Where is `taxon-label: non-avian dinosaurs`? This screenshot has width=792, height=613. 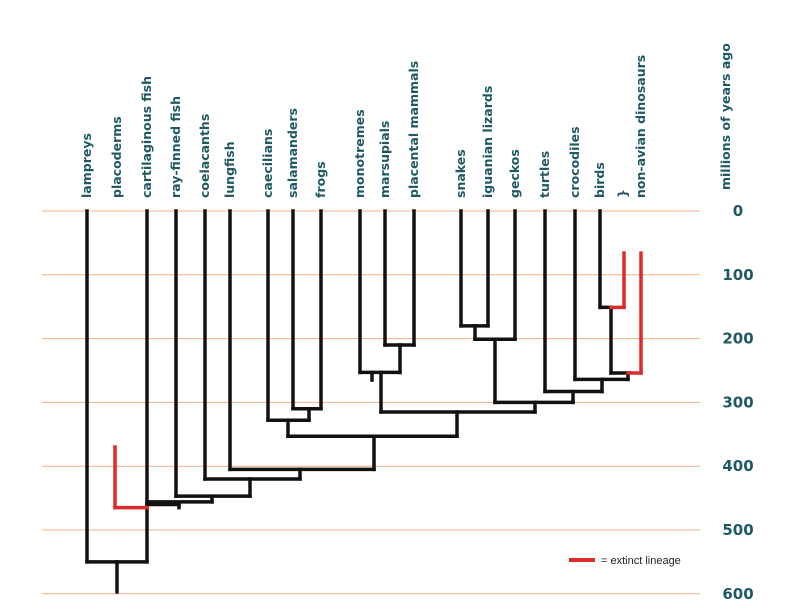
taxon-label: non-avian dinosaurs is located at coordinates (640, 126).